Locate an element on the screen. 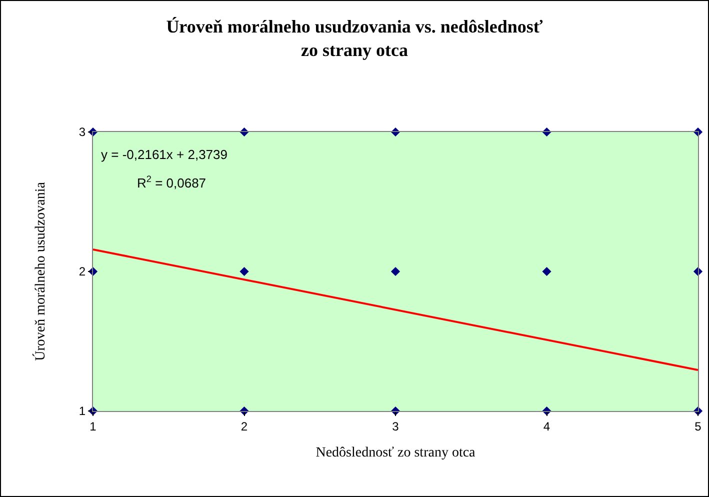  y-tick-label: 3 is located at coordinates (82, 132).